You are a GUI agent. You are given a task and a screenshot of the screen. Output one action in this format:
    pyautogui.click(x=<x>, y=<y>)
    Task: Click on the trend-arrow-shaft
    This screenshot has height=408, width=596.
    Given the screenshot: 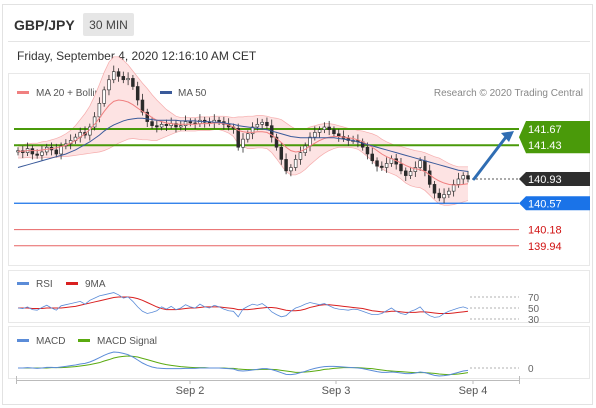 What is the action you would take?
    pyautogui.click(x=490, y=158)
    